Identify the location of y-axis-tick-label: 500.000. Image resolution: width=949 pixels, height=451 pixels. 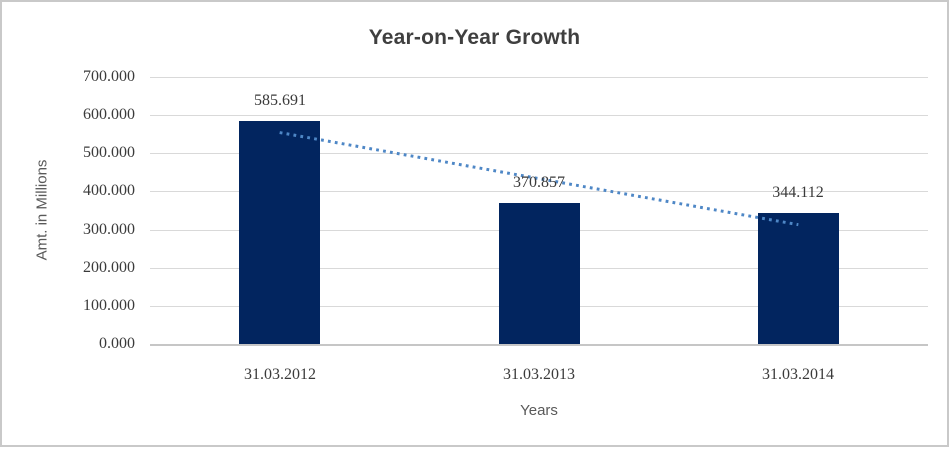
(109, 152).